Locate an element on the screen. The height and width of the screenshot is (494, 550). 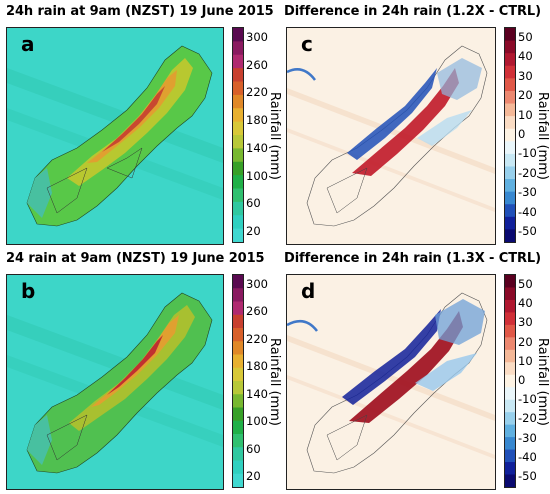
panel-b-colorbar-svg is located at coordinates (238, 381).